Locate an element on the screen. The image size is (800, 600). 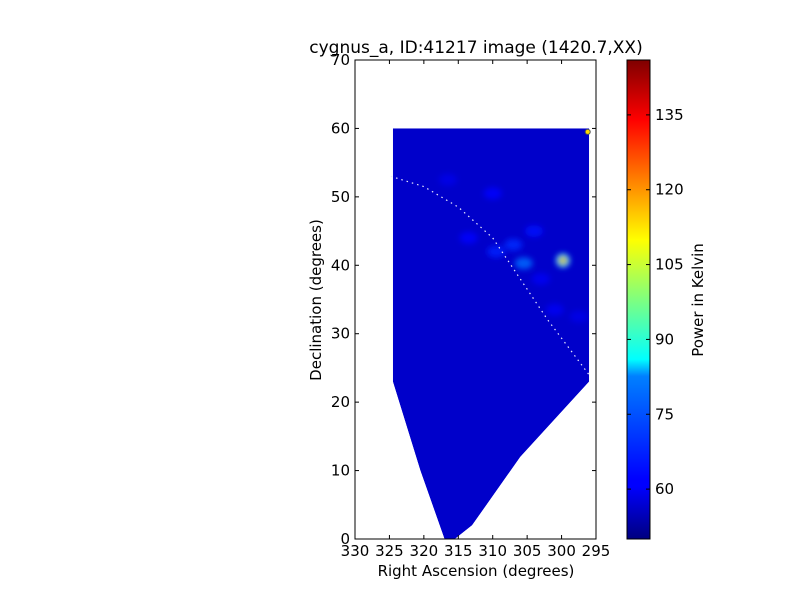
y-tick-label: 60 is located at coordinates (340, 128).